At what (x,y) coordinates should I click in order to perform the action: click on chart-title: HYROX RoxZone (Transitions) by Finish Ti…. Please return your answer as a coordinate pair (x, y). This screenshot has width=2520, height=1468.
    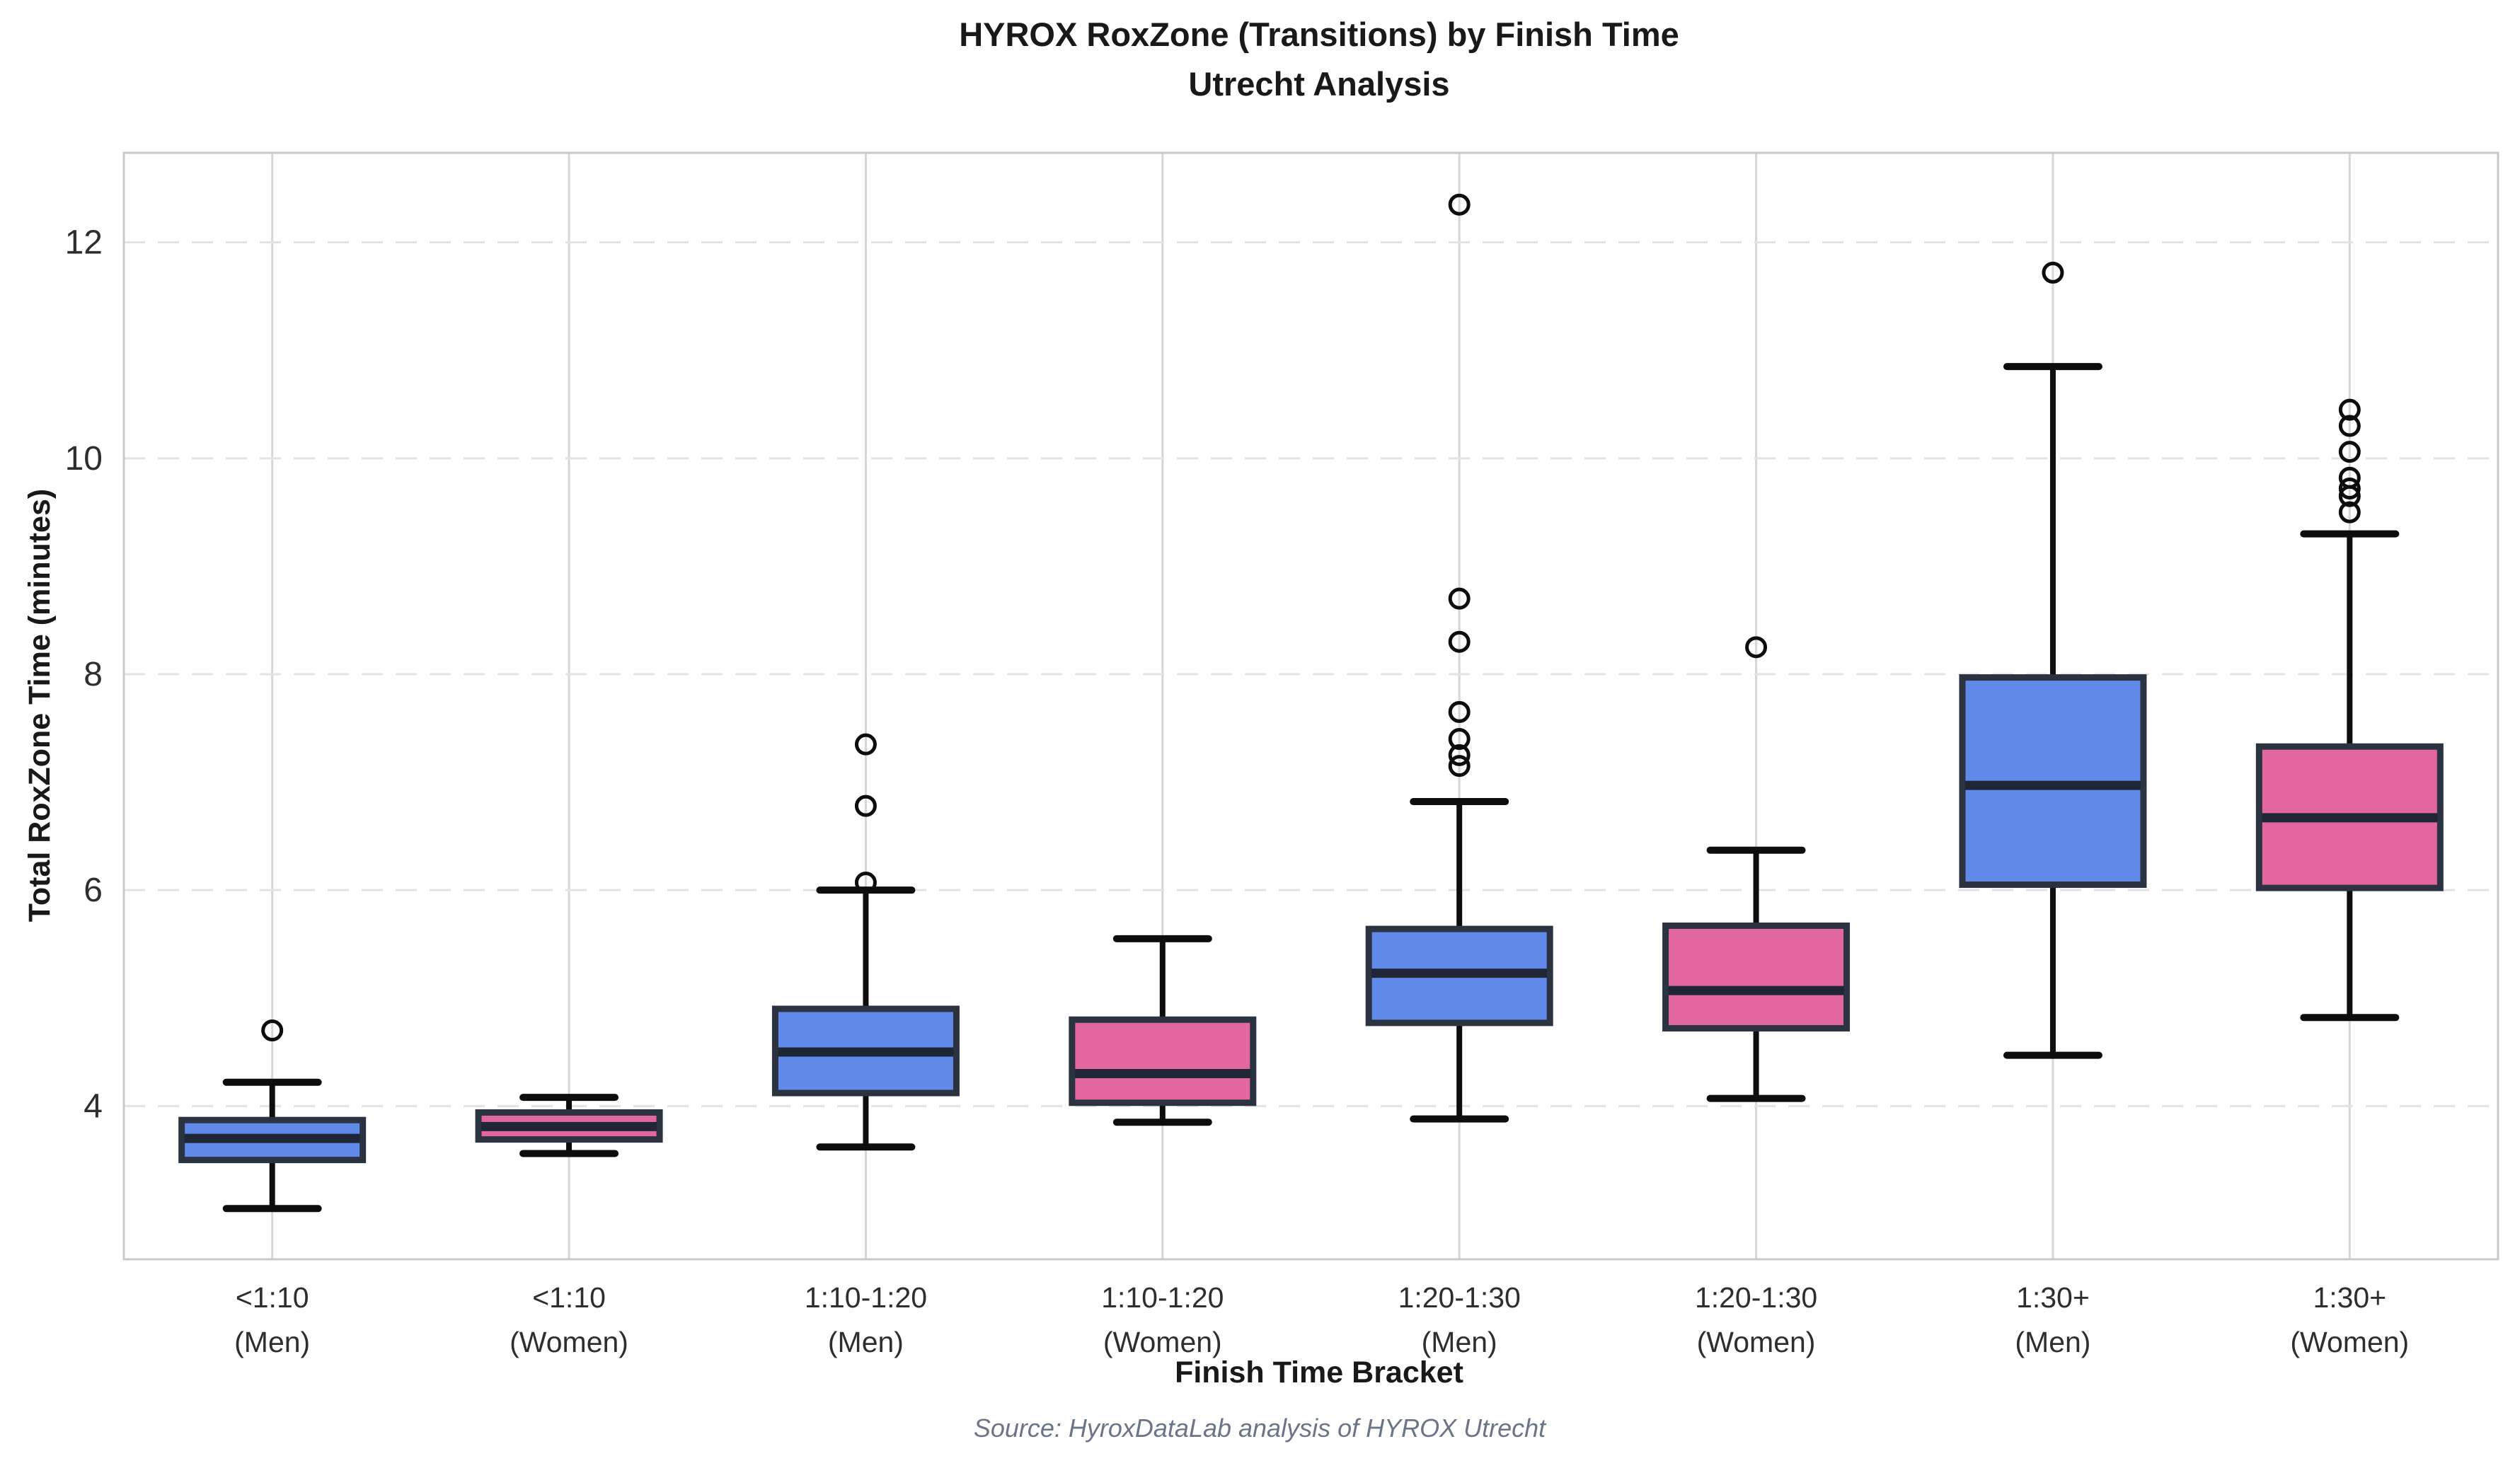
    Looking at the image, I should click on (1319, 34).